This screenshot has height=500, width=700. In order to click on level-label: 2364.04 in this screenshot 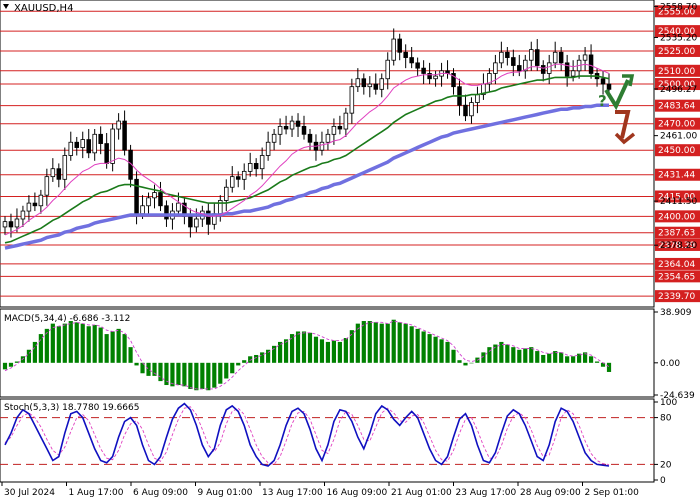, I will do `click(676, 265)`.